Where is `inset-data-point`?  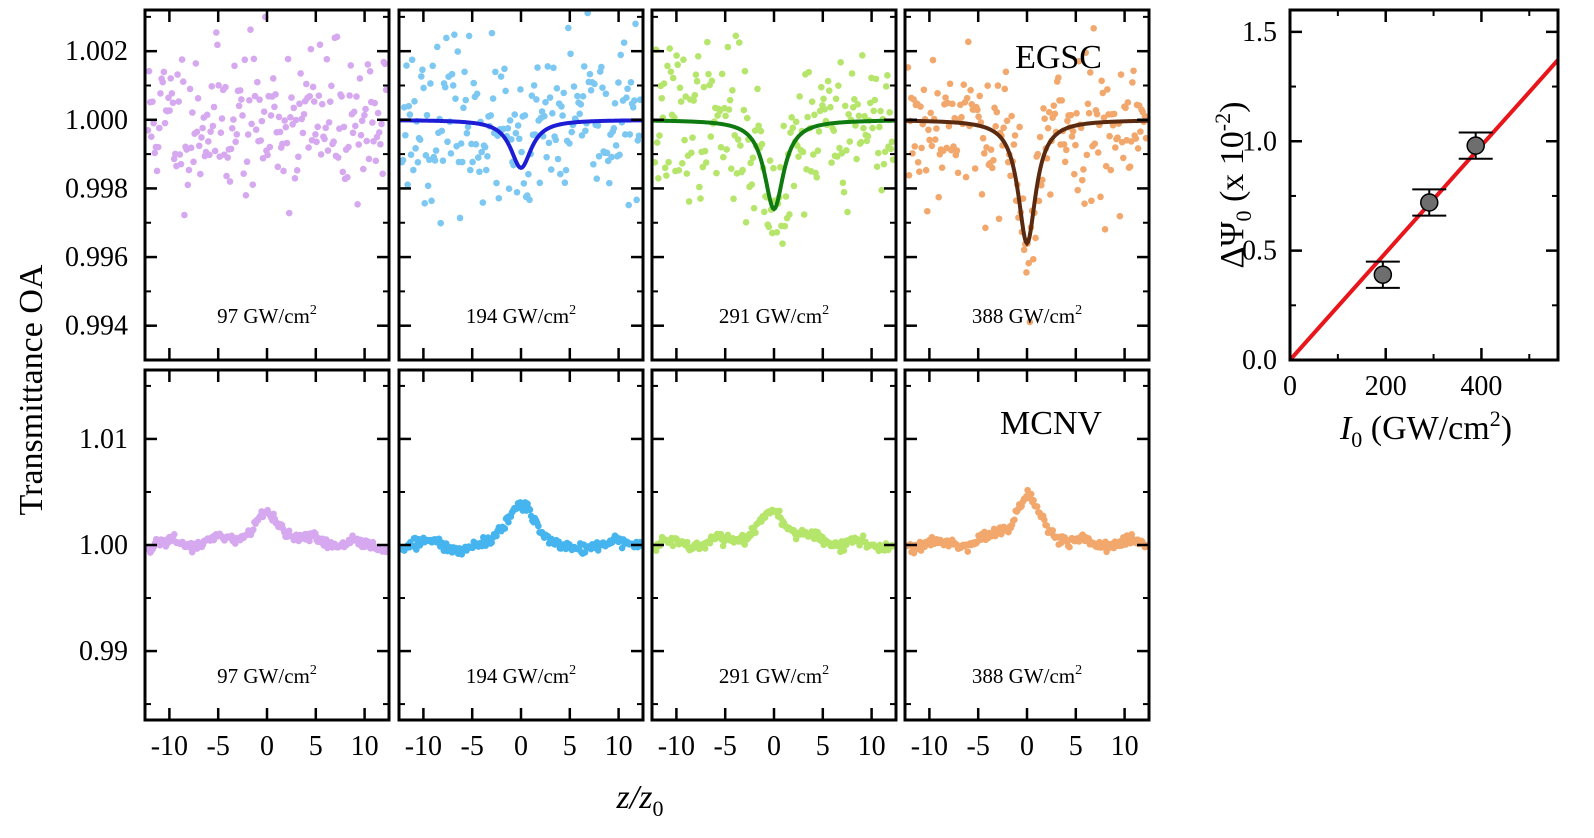 inset-data-point is located at coordinates (1383, 274).